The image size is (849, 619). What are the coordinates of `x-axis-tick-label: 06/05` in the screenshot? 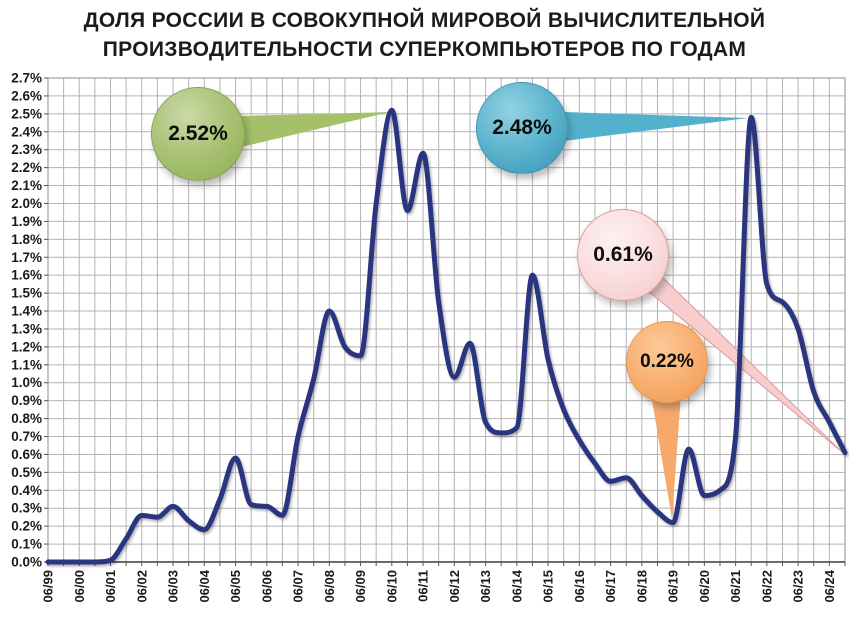 It's located at (235, 586).